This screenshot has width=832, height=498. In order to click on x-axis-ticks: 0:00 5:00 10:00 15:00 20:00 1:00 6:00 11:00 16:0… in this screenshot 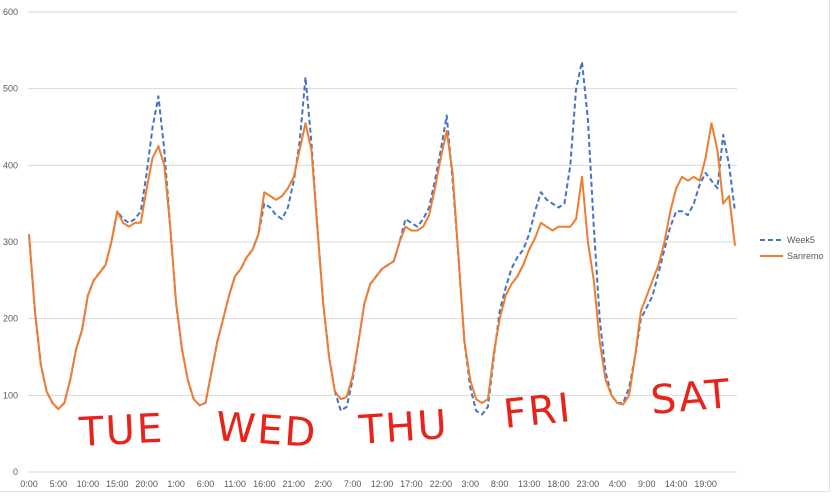, I will do `click(368, 484)`.